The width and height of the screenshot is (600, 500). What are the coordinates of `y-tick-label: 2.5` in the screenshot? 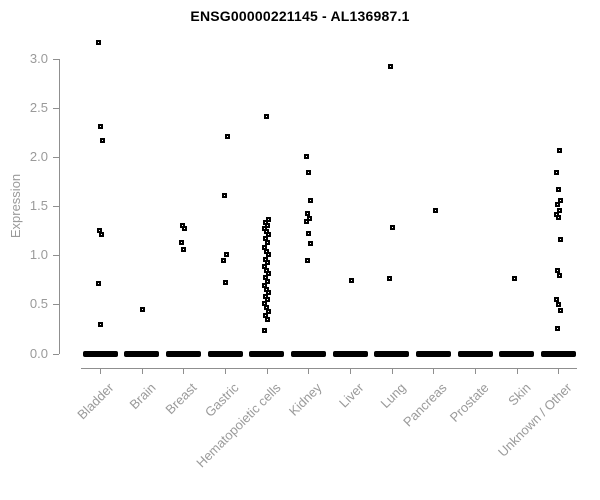 It's located at (38, 108).